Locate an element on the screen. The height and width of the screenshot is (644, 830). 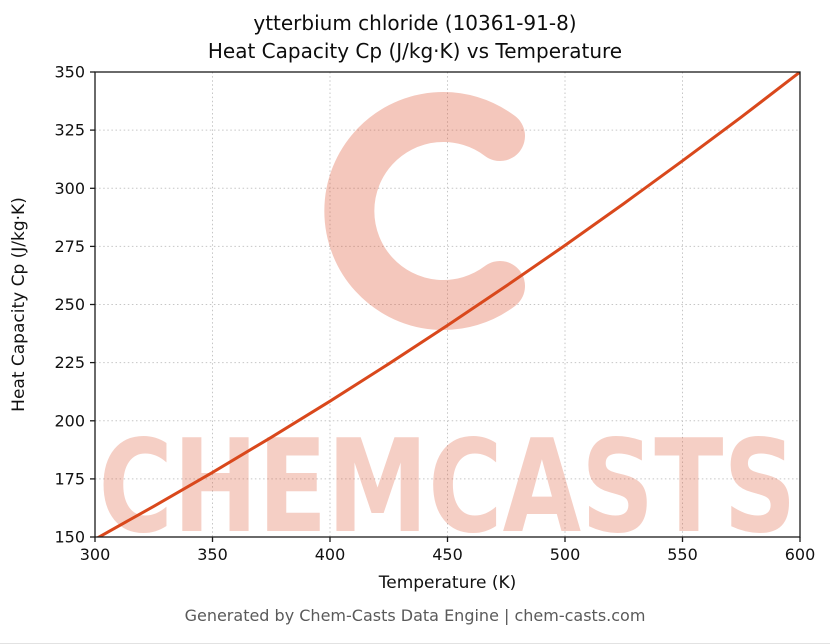
tick-label-x: 400 is located at coordinates (330, 554).